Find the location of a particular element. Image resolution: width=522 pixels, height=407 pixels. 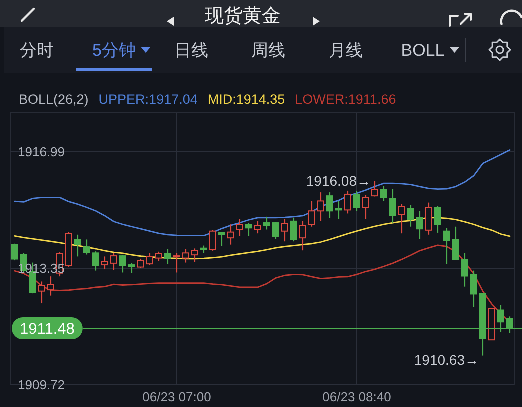

text: 周线 is located at coordinates (269, 50).